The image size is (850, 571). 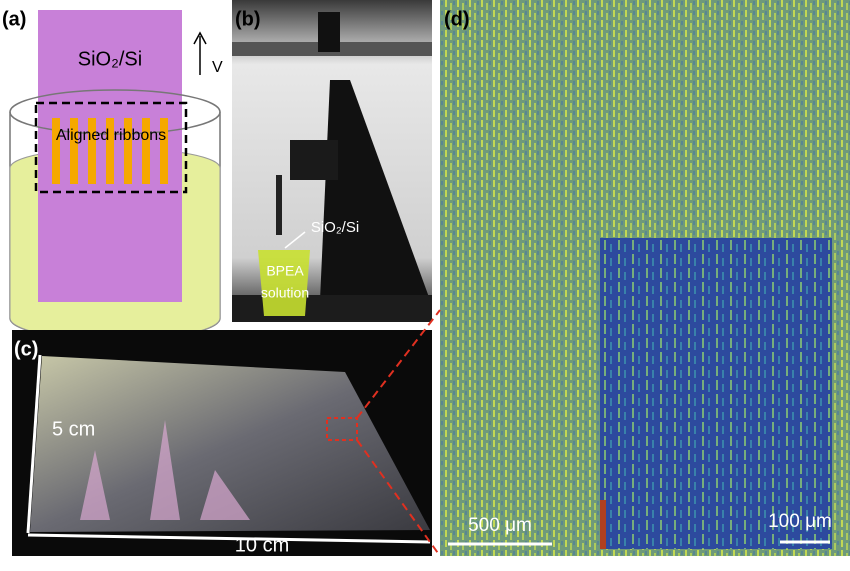 I want to click on direction-label: V, so click(x=217, y=67).